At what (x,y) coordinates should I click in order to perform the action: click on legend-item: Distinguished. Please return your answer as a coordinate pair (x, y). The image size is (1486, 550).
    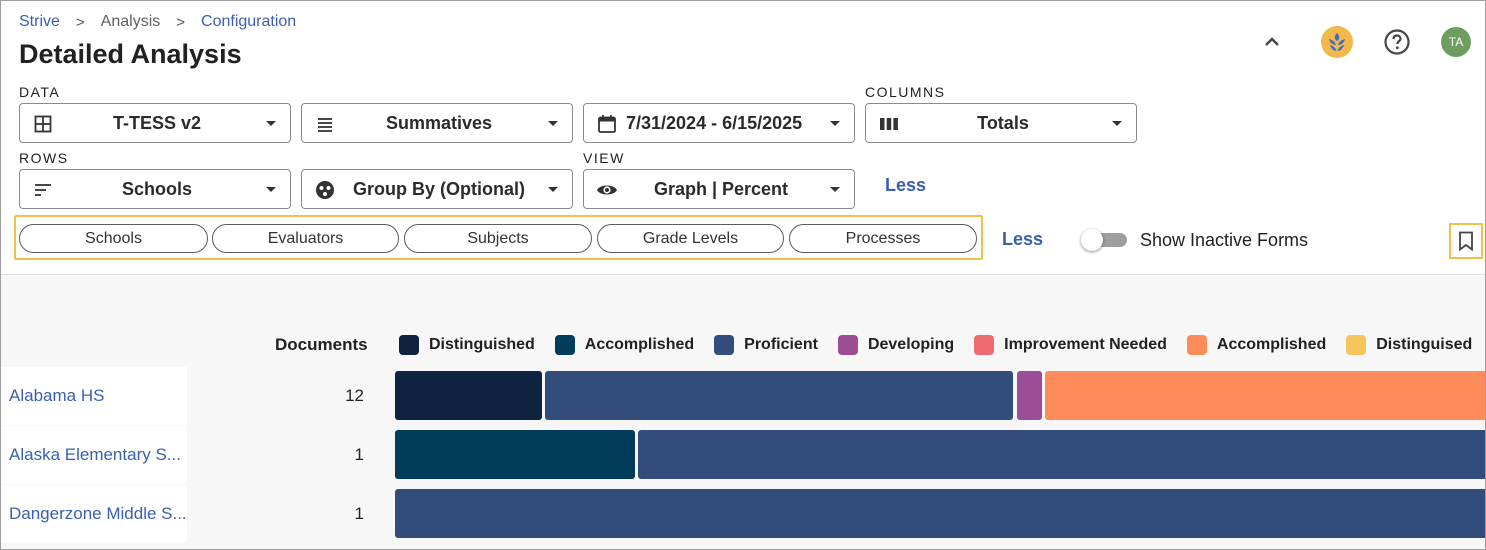
    Looking at the image, I should click on (467, 345).